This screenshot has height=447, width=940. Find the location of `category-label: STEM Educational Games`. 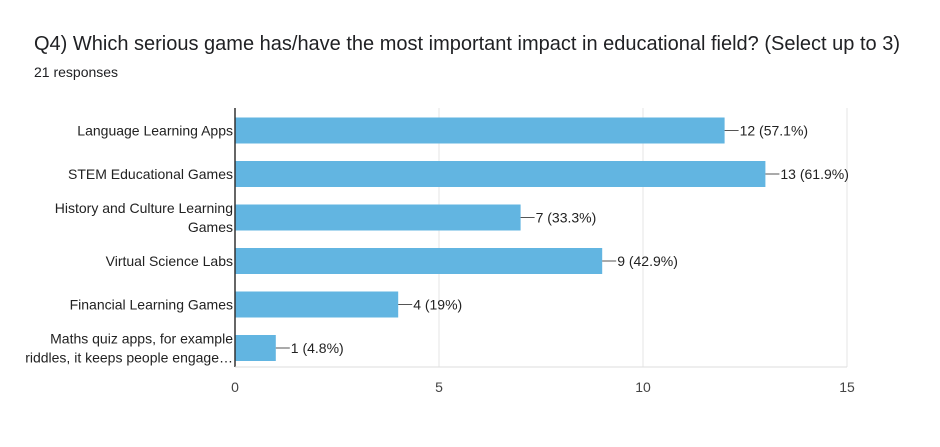

category-label: STEM Educational Games is located at coordinates (150, 174).